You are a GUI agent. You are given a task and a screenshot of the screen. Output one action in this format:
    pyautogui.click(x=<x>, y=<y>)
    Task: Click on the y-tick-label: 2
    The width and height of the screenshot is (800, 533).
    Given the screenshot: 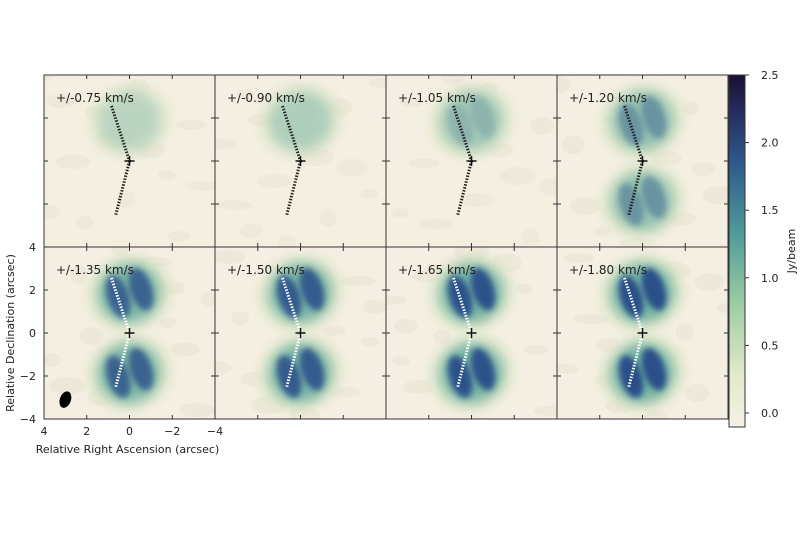 What is the action you would take?
    pyautogui.click(x=32, y=290)
    